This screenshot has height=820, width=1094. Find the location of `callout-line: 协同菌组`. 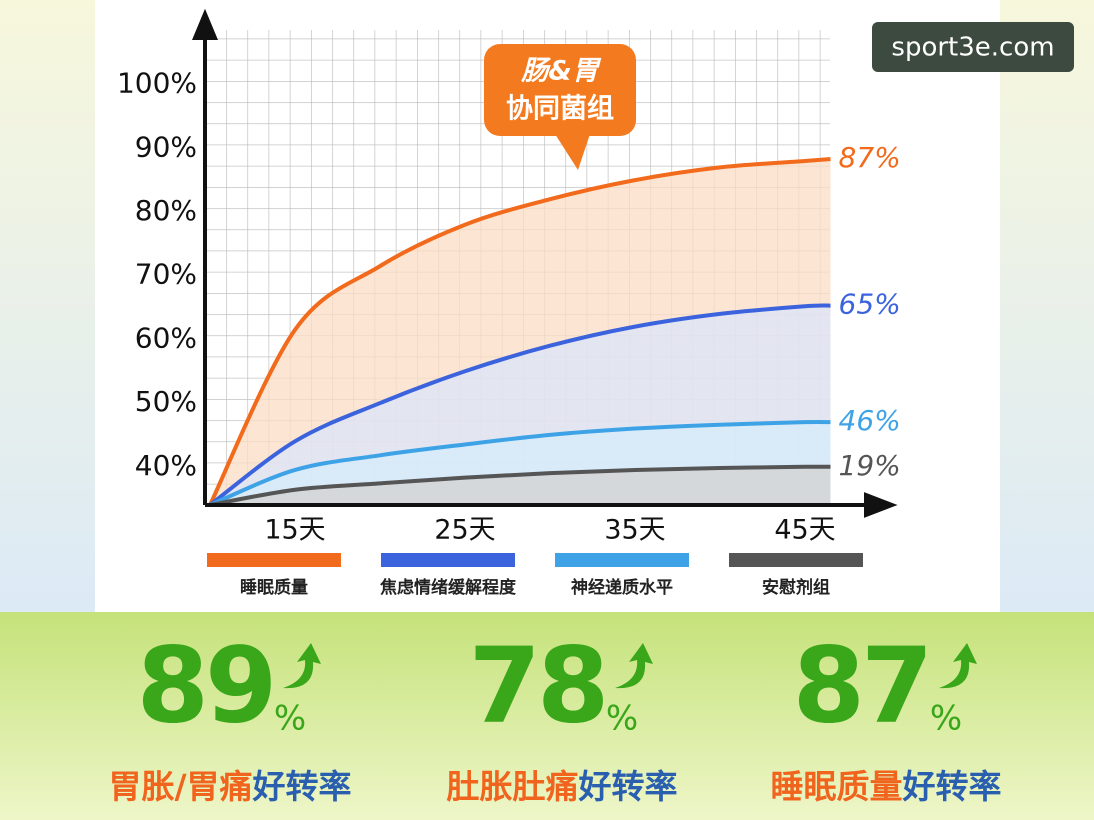

callout-line: 协同菌组 is located at coordinates (560, 109).